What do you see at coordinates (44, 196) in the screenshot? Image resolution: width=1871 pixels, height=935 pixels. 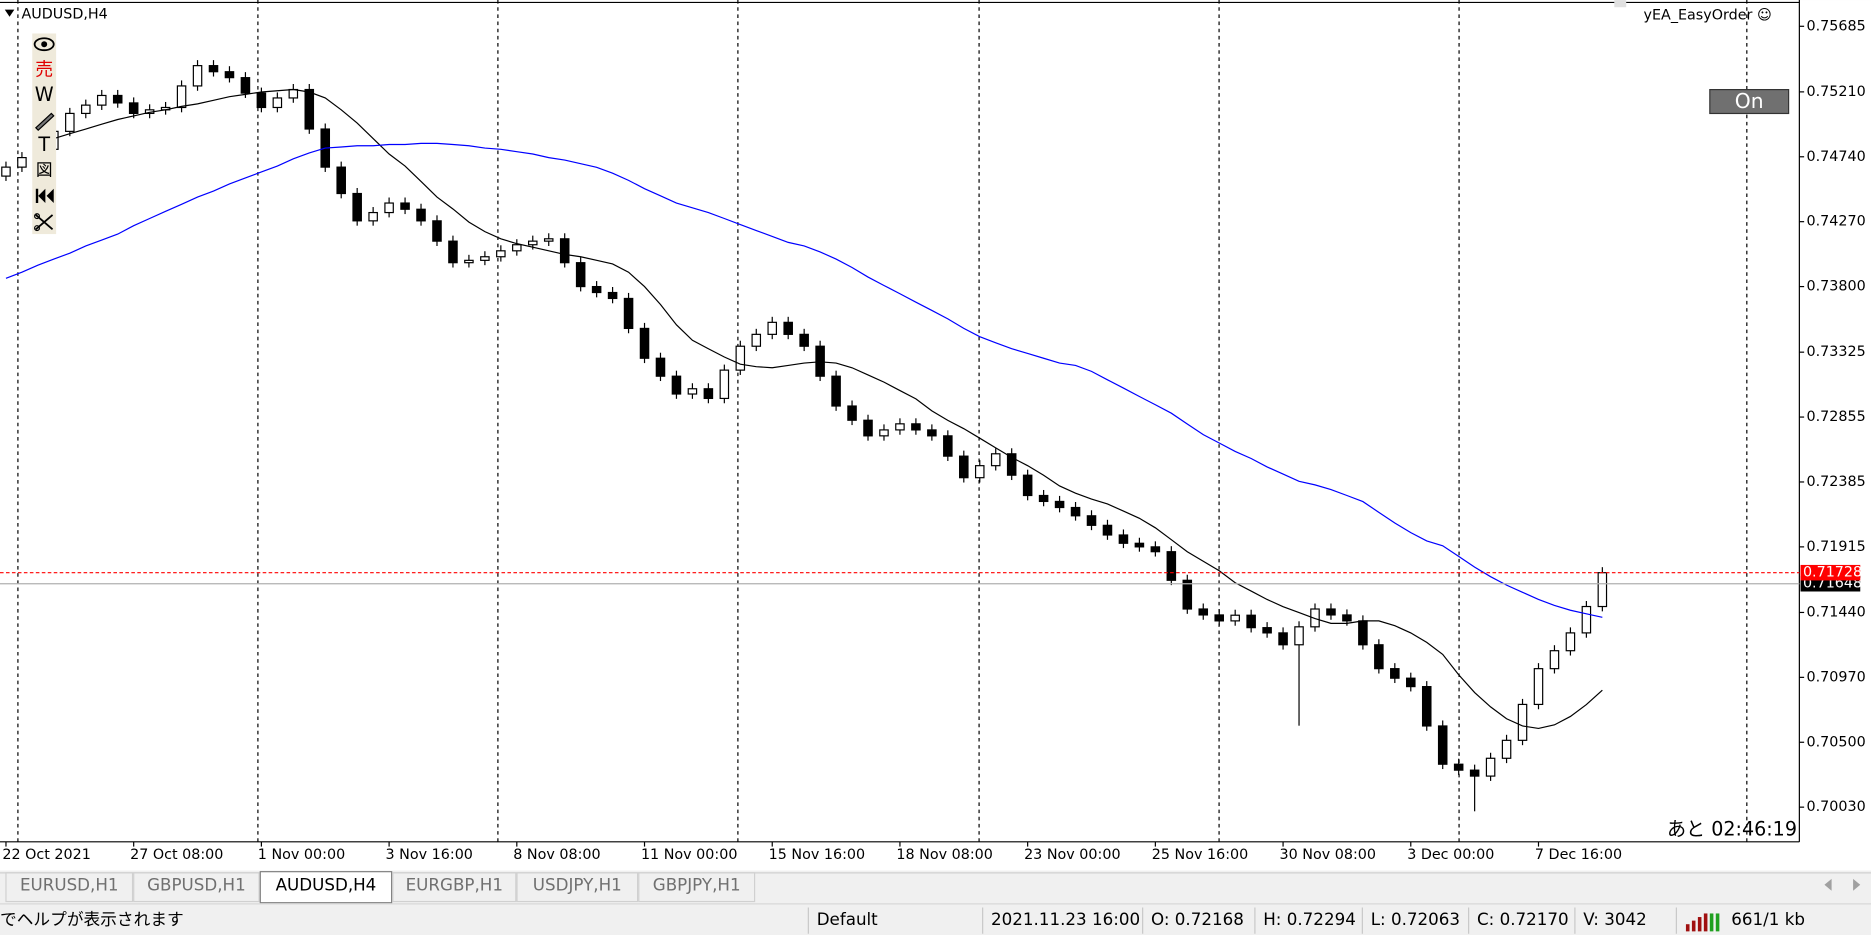 I see `rewind-icon` at bounding box center [44, 196].